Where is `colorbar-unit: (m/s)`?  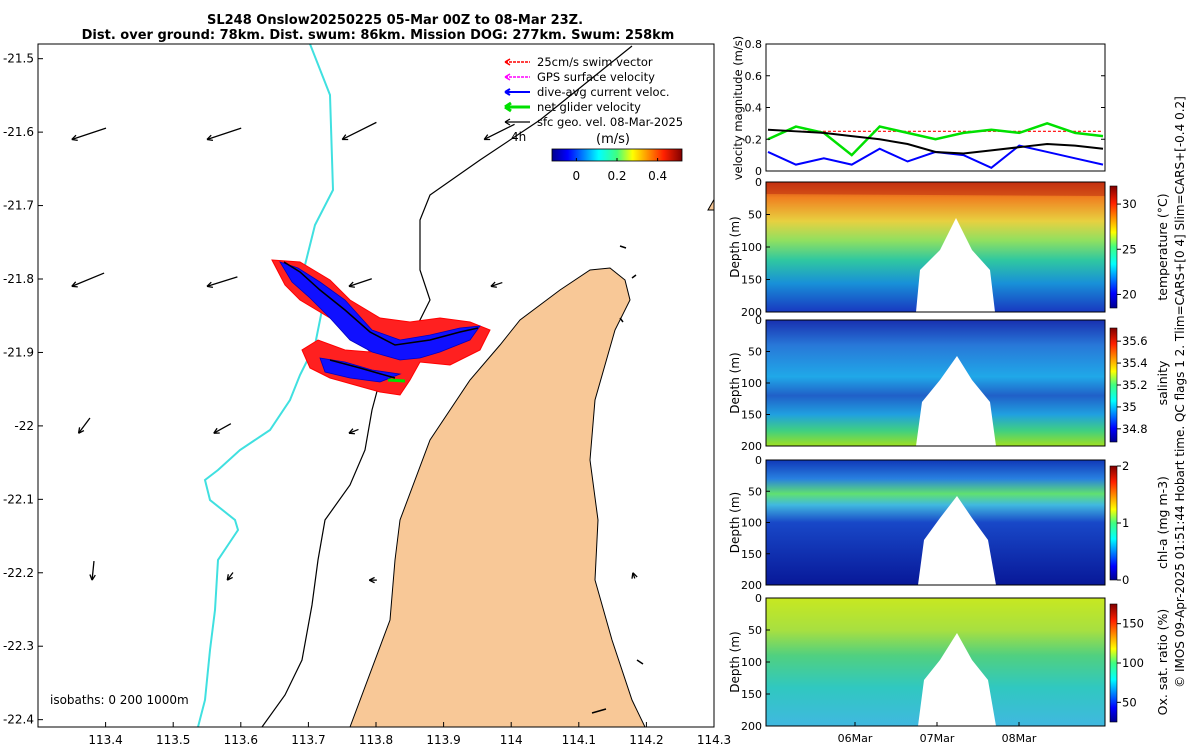
colorbar-unit: (m/s) is located at coordinates (613, 139).